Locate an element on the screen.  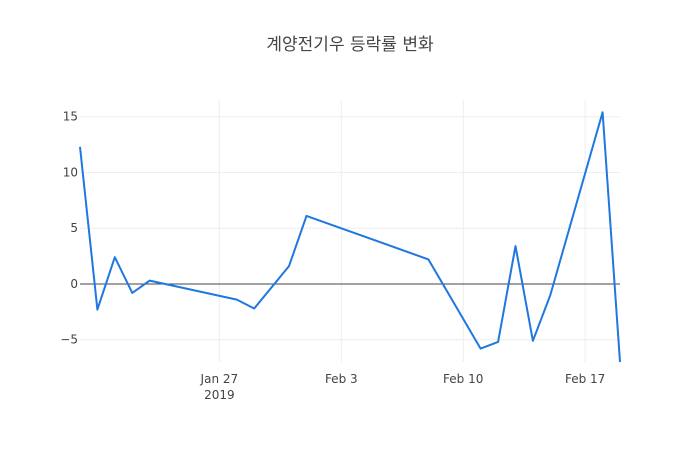
x-tick-label: Feb 10 is located at coordinates (463, 379).